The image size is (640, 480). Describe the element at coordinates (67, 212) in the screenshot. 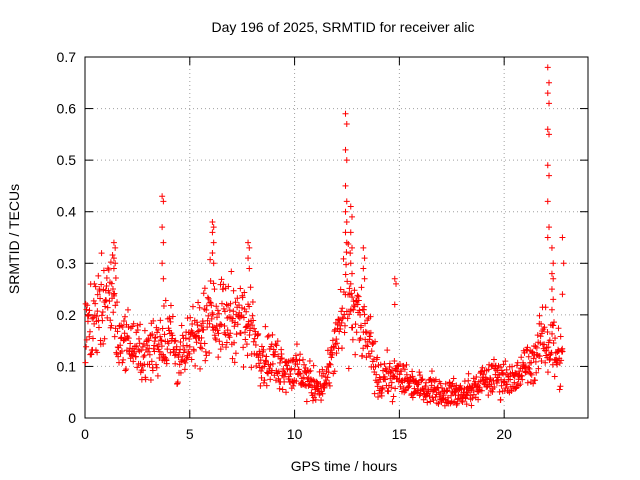

I see `y-tick-label: 0.4` at that location.